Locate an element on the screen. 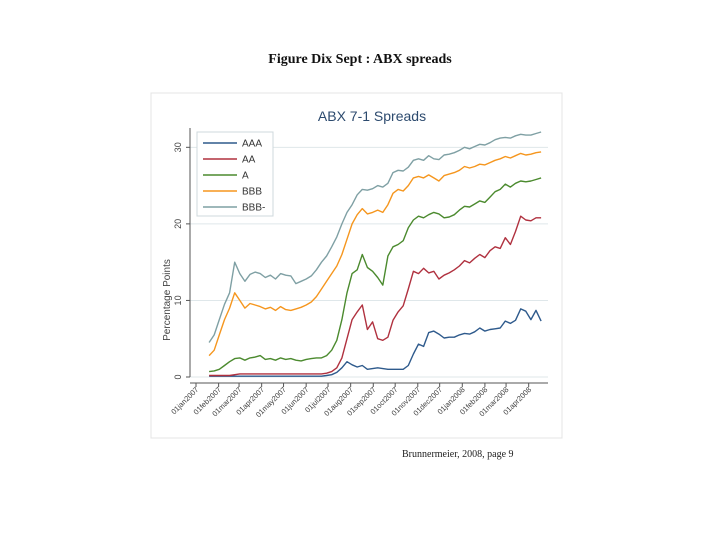 This screenshot has height=540, width=720. legend-label: A is located at coordinates (245, 176).